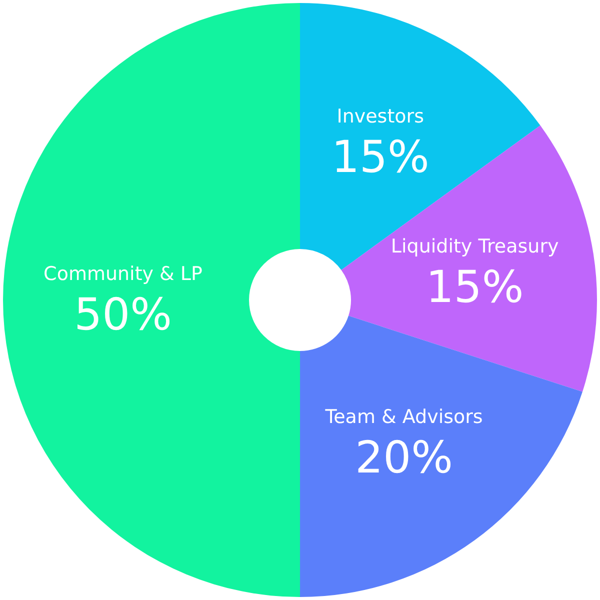 The width and height of the screenshot is (600, 600). I want to click on slice-label: Team & Advisors, so click(403, 417).